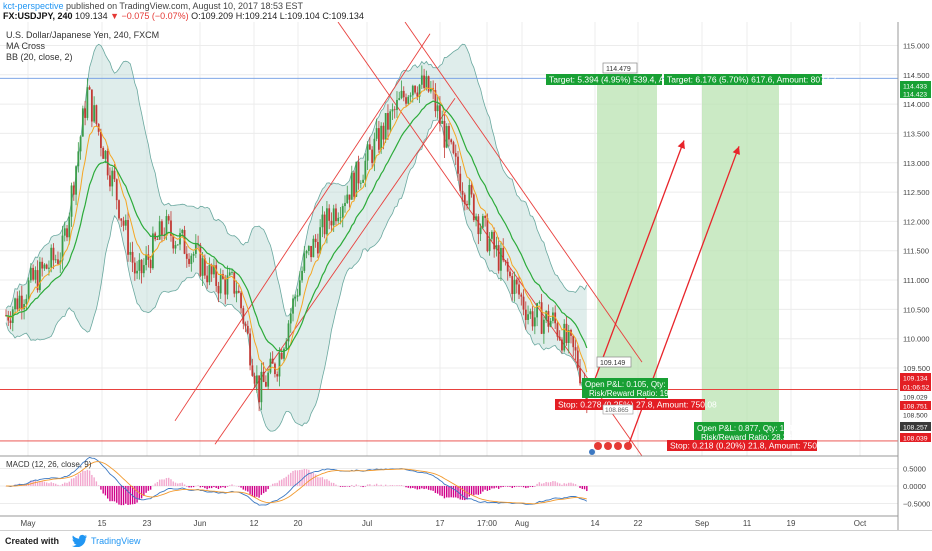  Describe the element at coordinates (914, 469) in the screenshot. I see `macd-tick: 0.5000` at that location.